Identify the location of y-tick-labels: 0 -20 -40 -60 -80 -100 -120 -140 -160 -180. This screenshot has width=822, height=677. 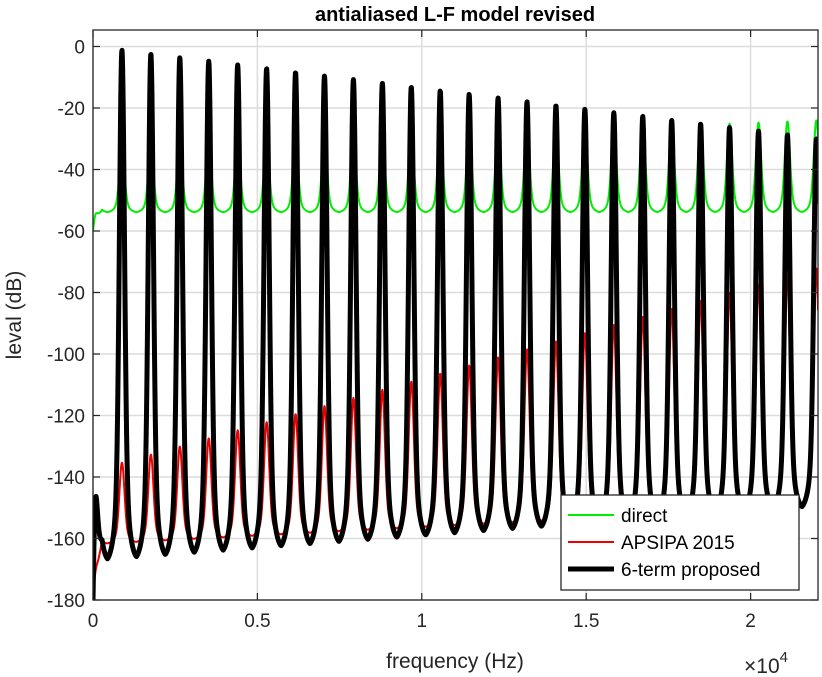
(66, 325).